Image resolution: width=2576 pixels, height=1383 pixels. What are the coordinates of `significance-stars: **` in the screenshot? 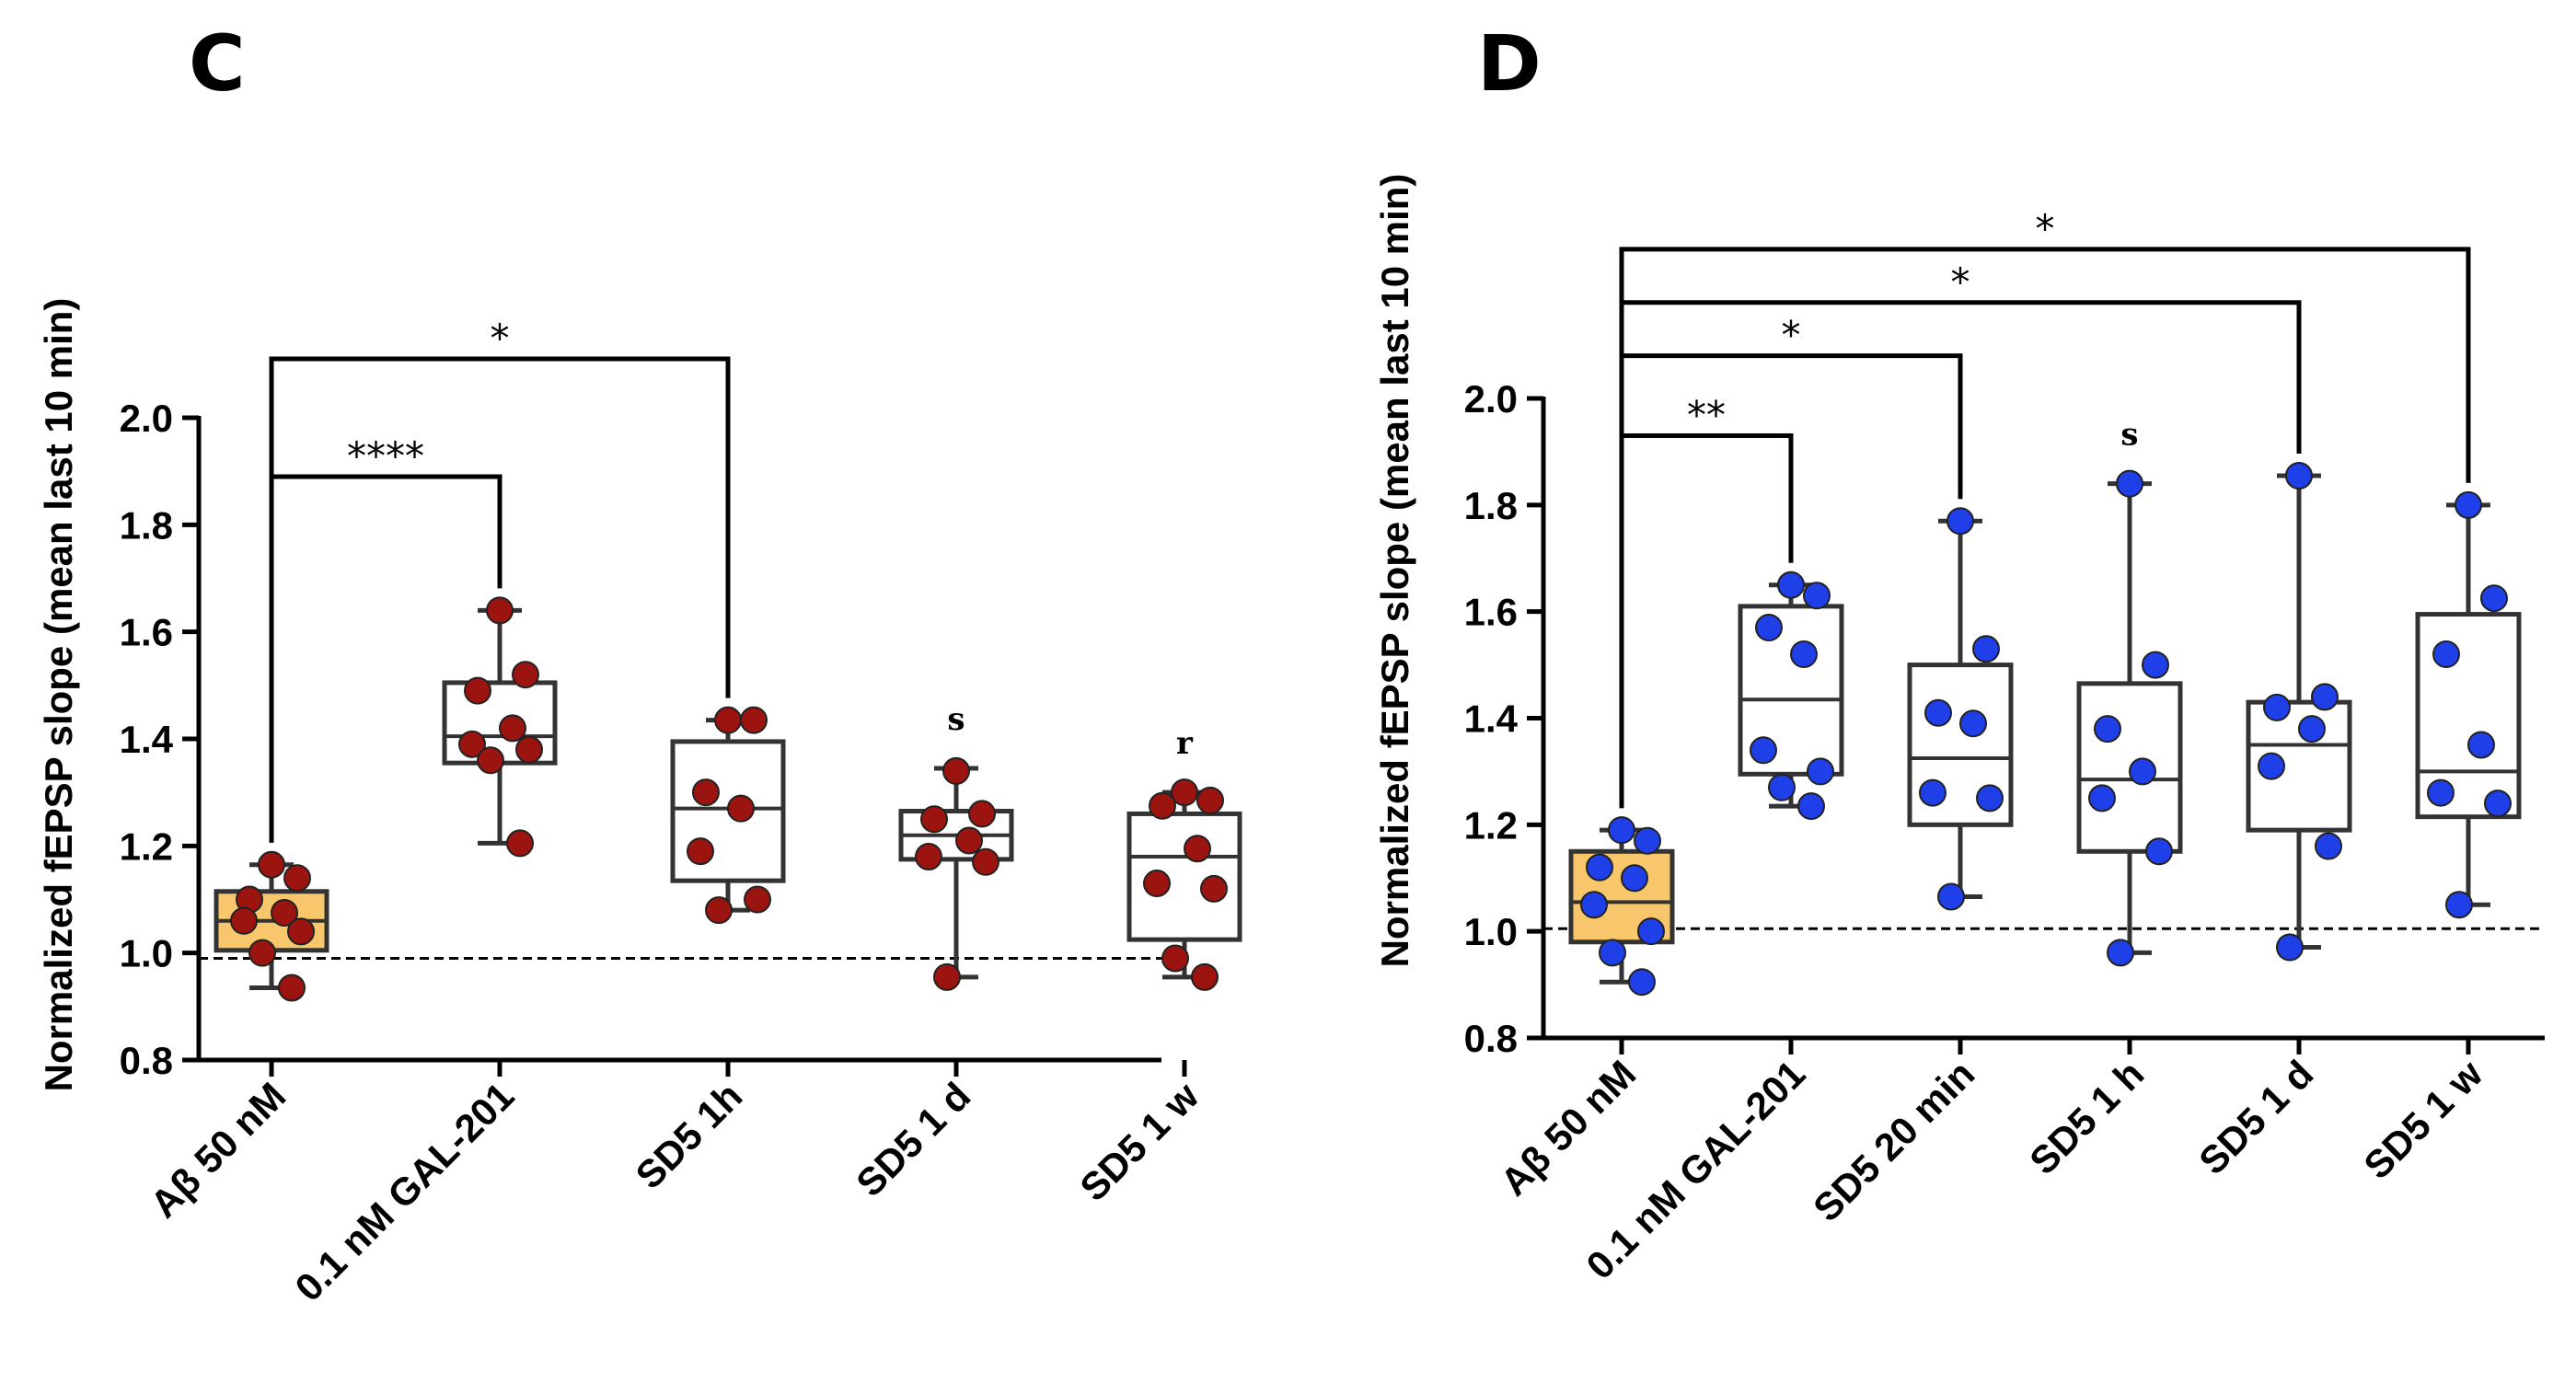 It's located at (1707, 415).